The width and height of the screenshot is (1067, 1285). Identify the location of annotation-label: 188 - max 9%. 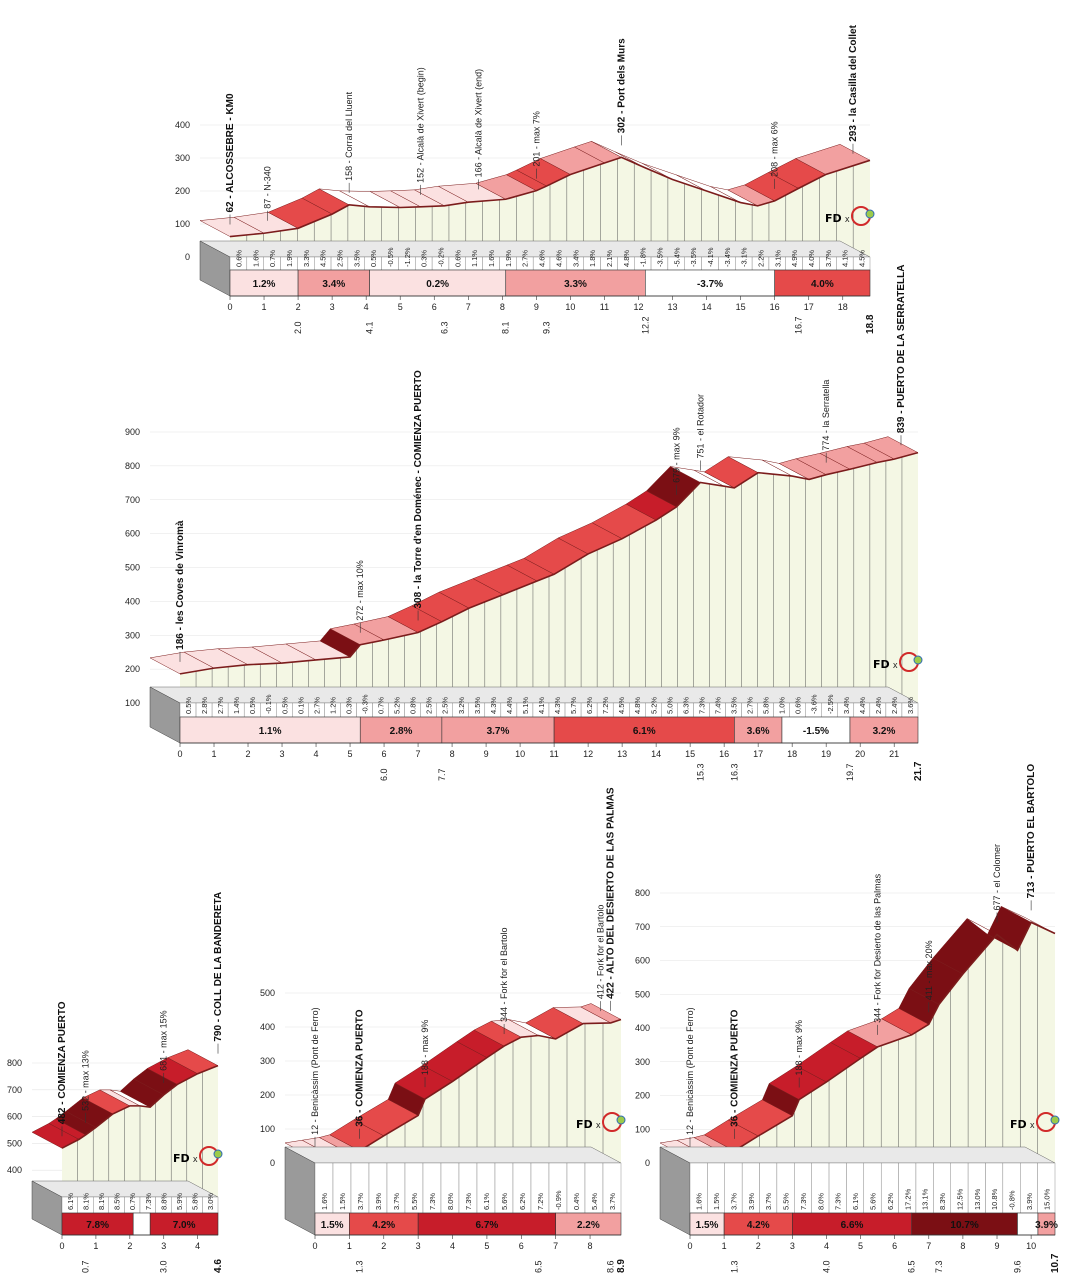
(425, 1048).